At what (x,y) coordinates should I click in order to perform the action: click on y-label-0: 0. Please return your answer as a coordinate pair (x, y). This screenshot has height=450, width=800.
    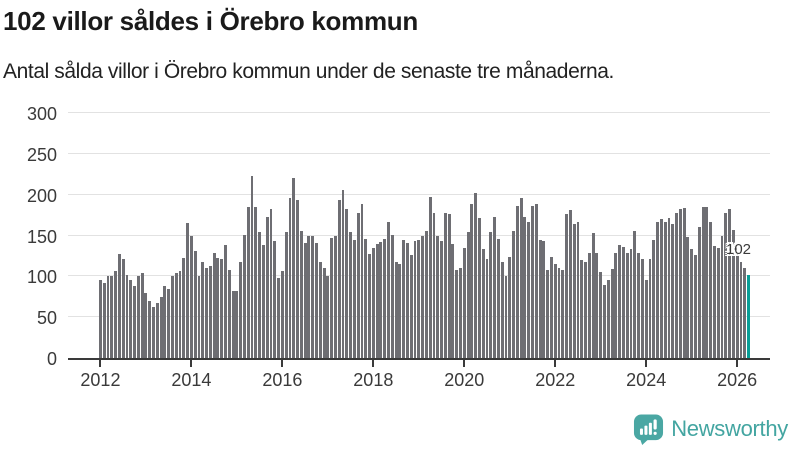
    Looking at the image, I should click on (51, 359).